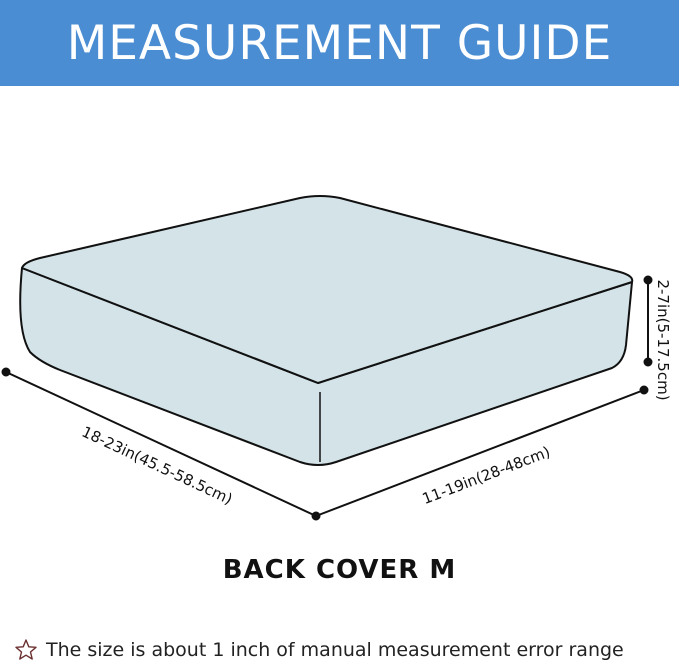 The image size is (679, 665). What do you see at coordinates (26, 649) in the screenshot?
I see `star-outline-icon` at bounding box center [26, 649].